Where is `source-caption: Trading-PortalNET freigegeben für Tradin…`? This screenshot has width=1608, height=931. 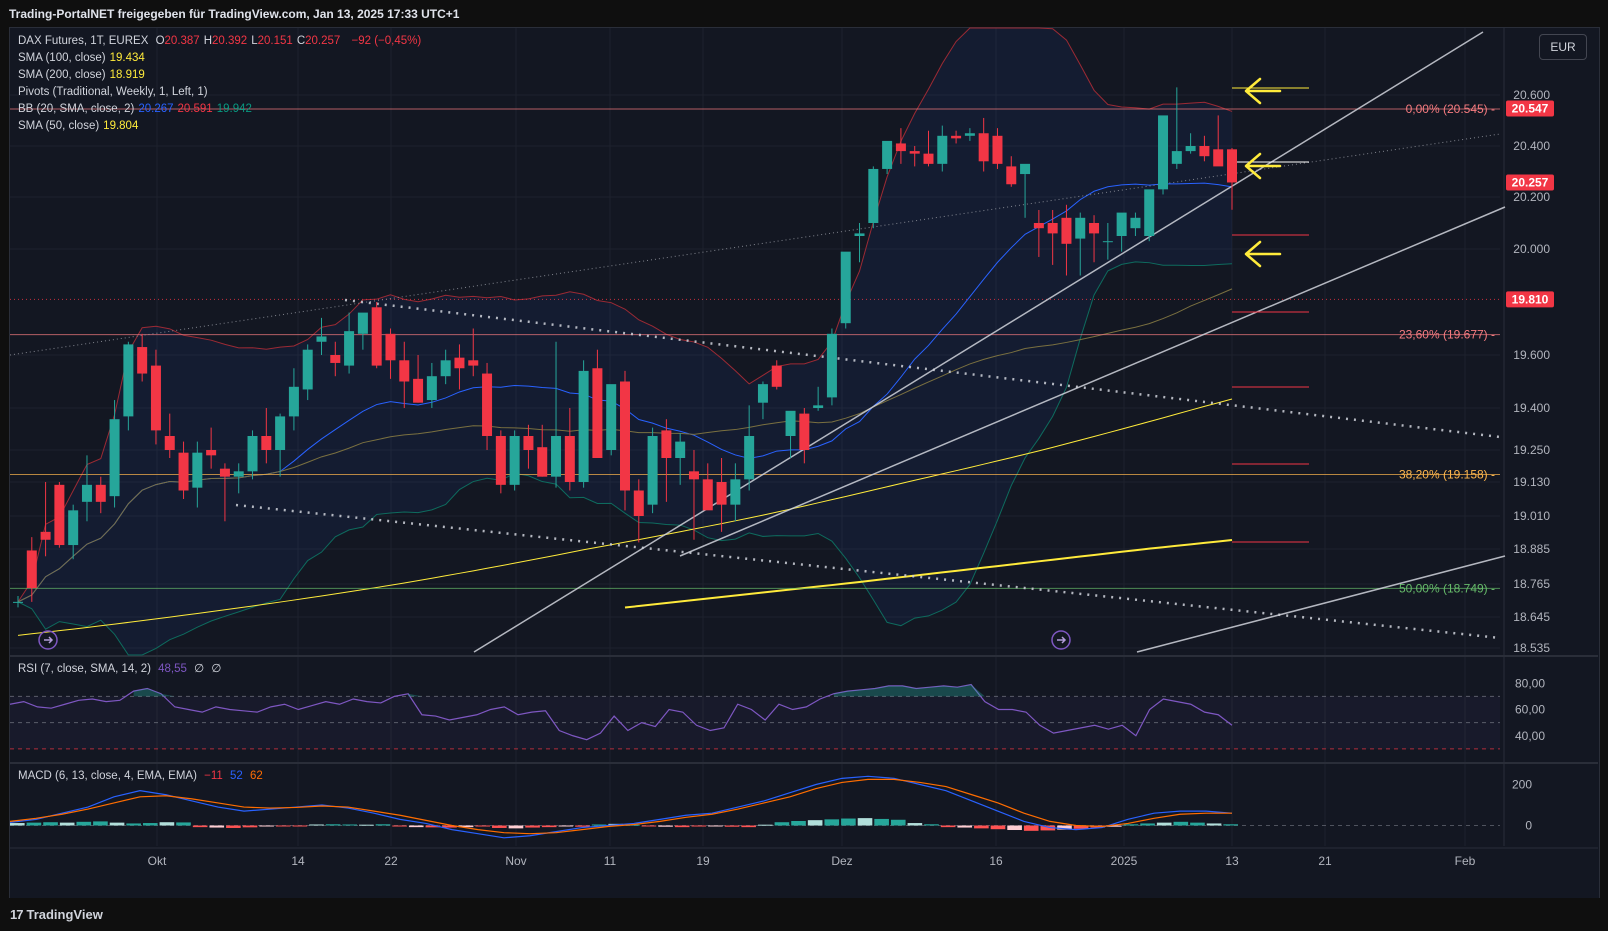 source-caption: Trading-PortalNET freigegeben für Tradin… is located at coordinates (234, 14).